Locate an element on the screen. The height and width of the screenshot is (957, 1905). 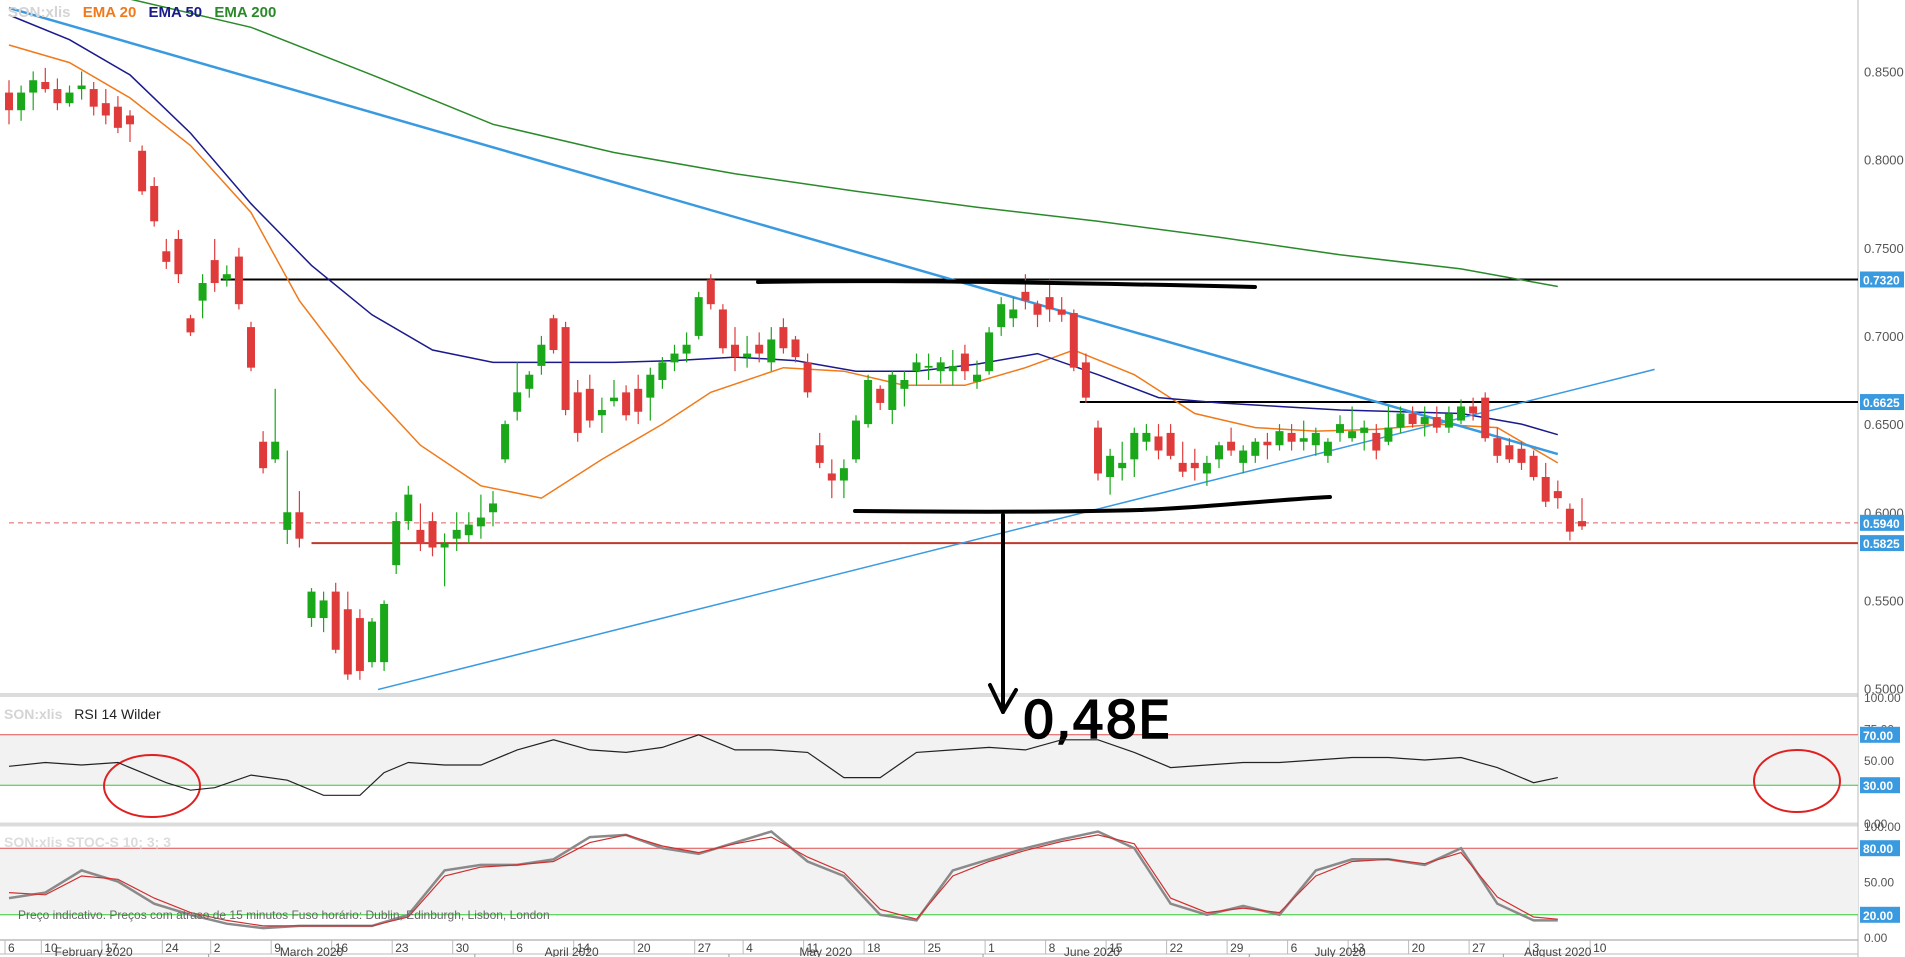
stoch-panel-title: SON:xlis STOC-S 10; 3; 3 is located at coordinates (91, 842).